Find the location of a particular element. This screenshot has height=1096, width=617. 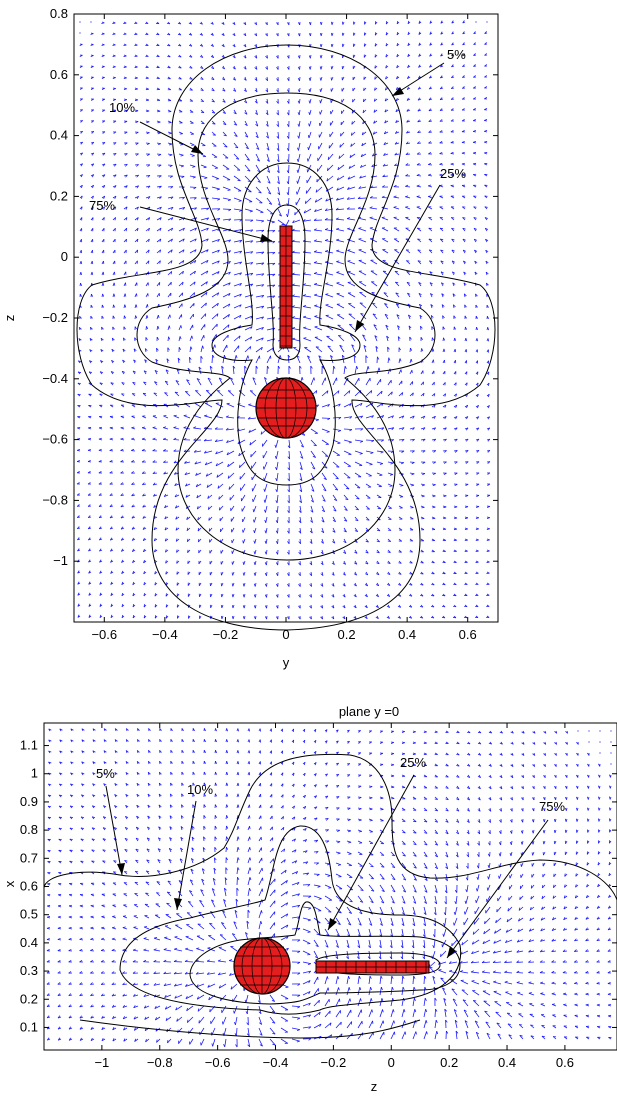

objects is located at coordinates (286, 332).